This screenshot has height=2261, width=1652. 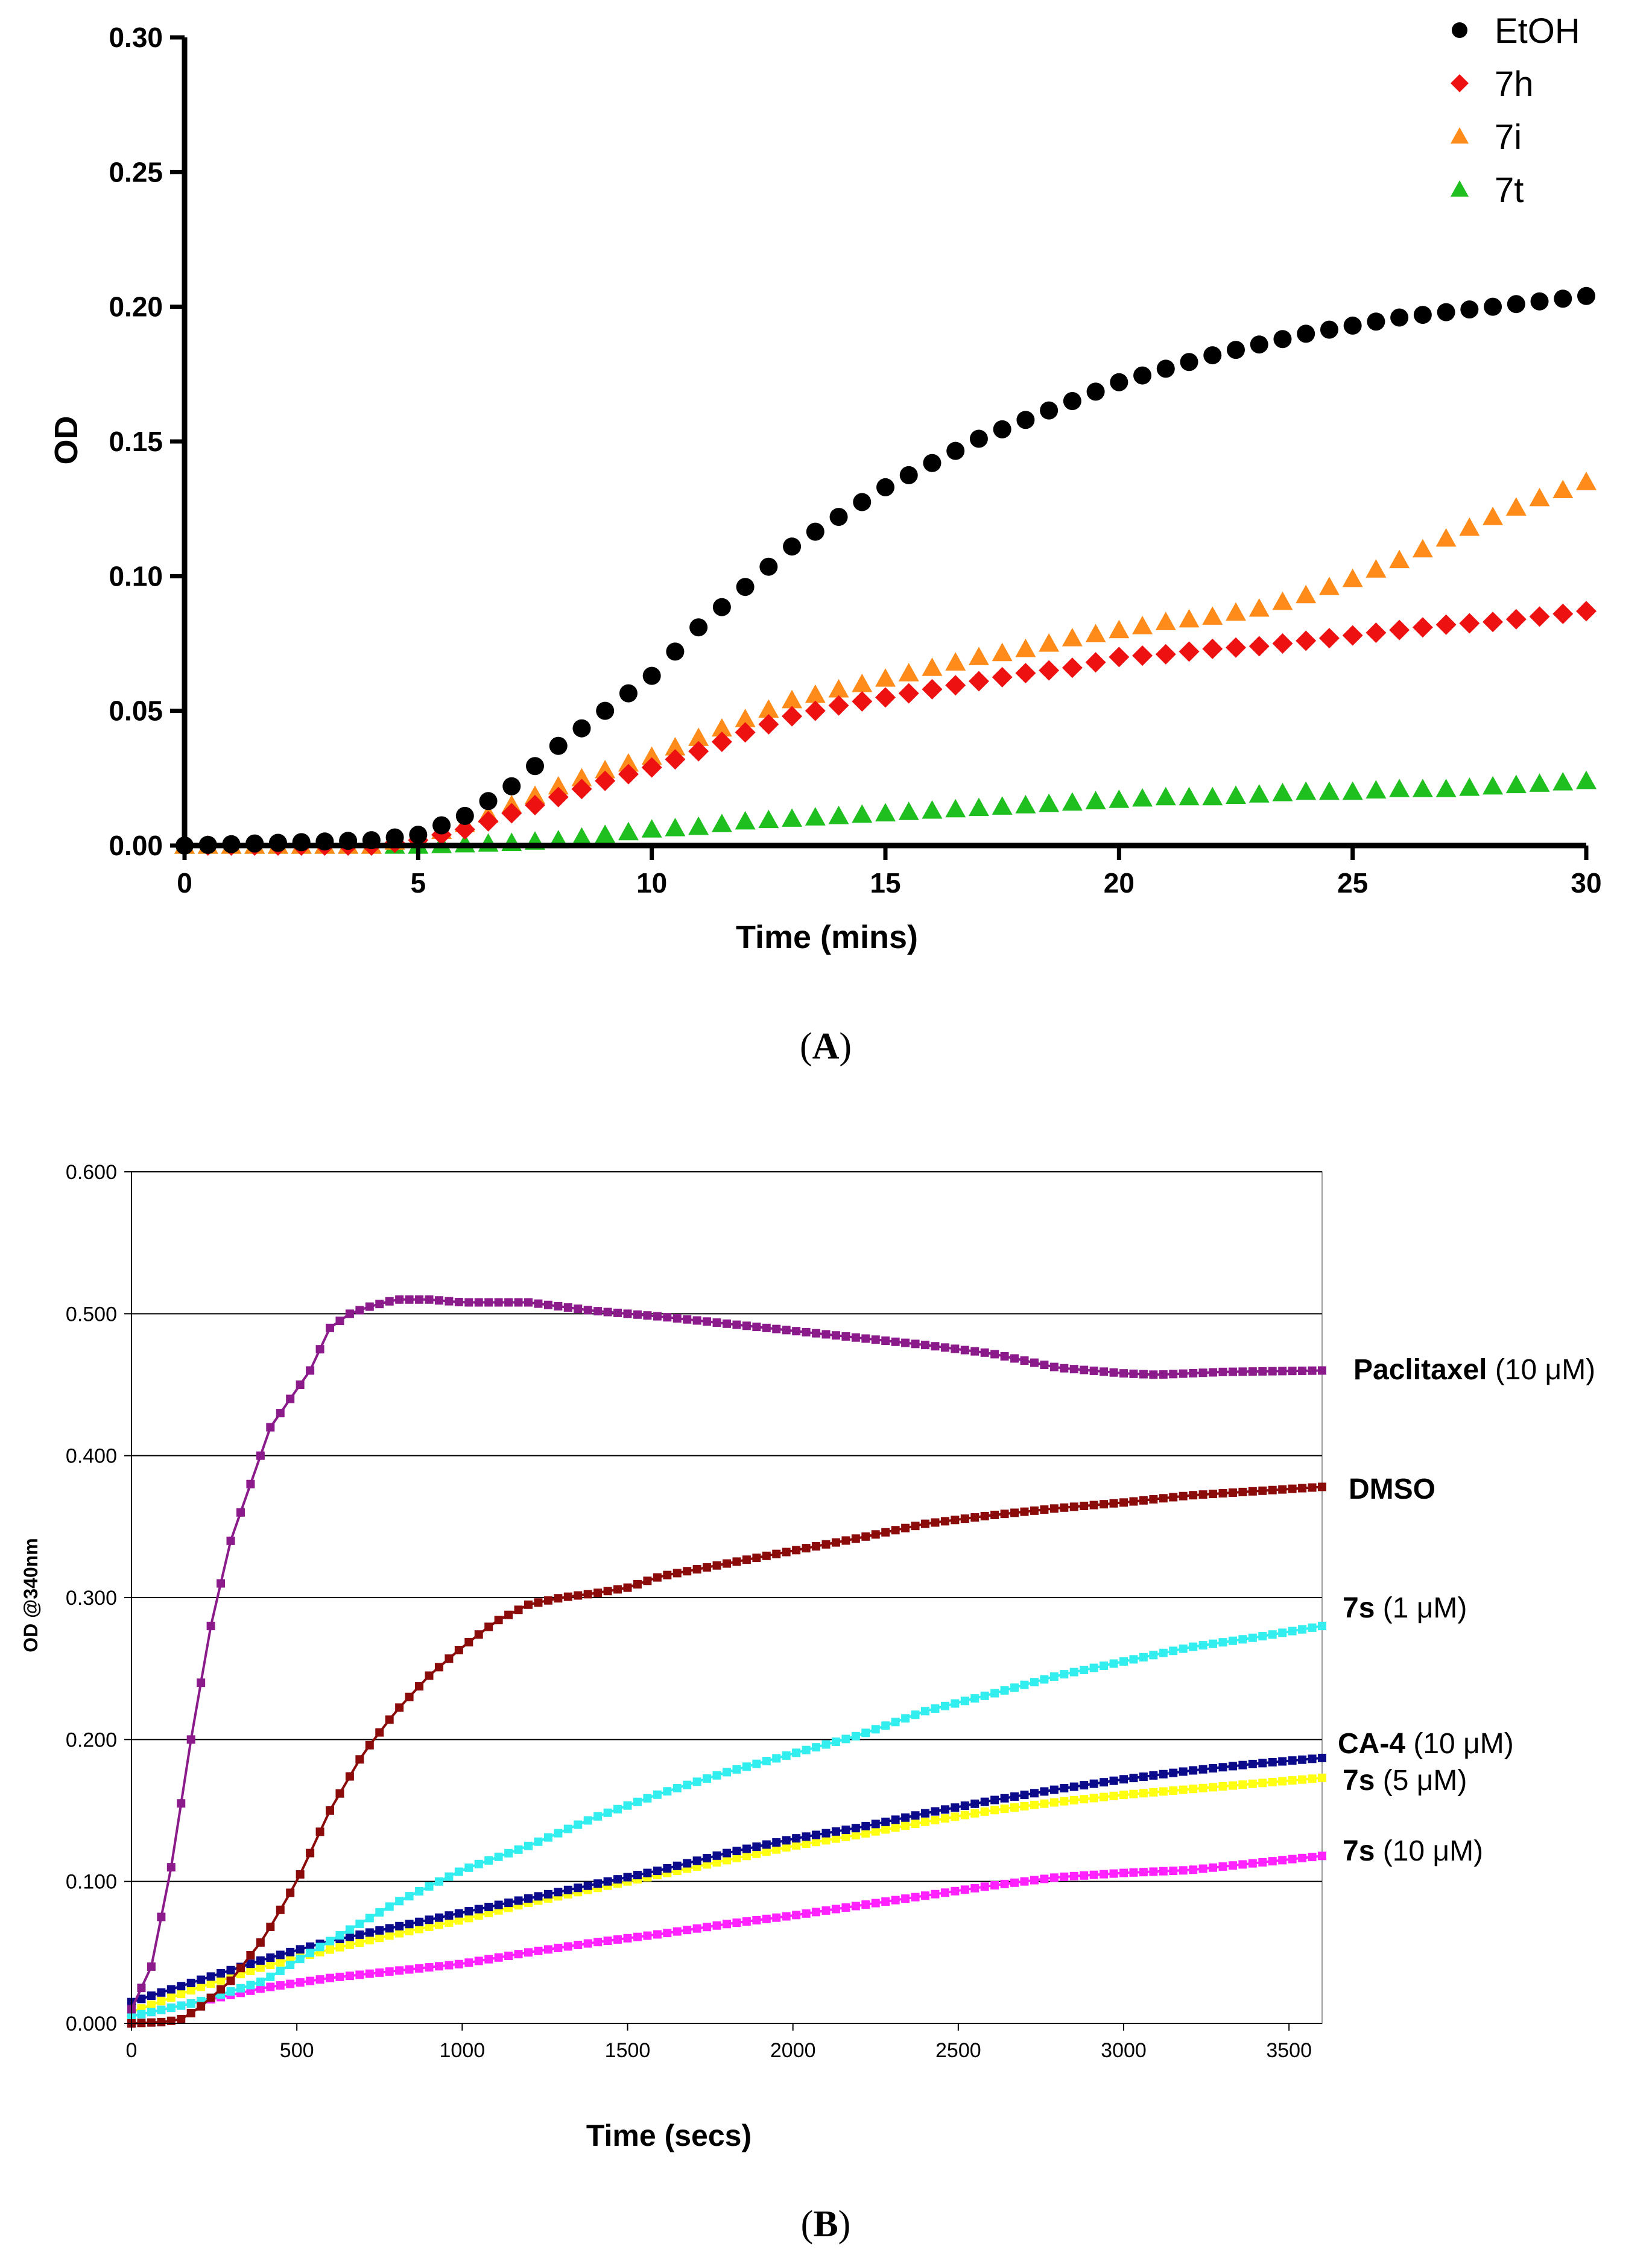 I want to click on y-tick-label: 0.30, so click(x=136, y=37).